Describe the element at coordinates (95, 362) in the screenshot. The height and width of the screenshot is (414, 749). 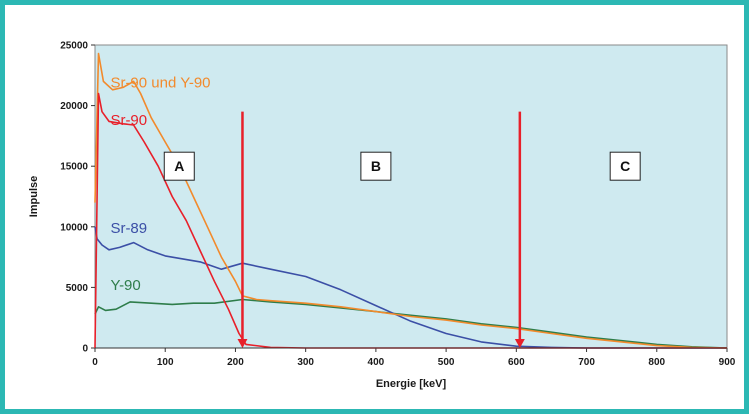
I see `x-tick-label: 0` at that location.